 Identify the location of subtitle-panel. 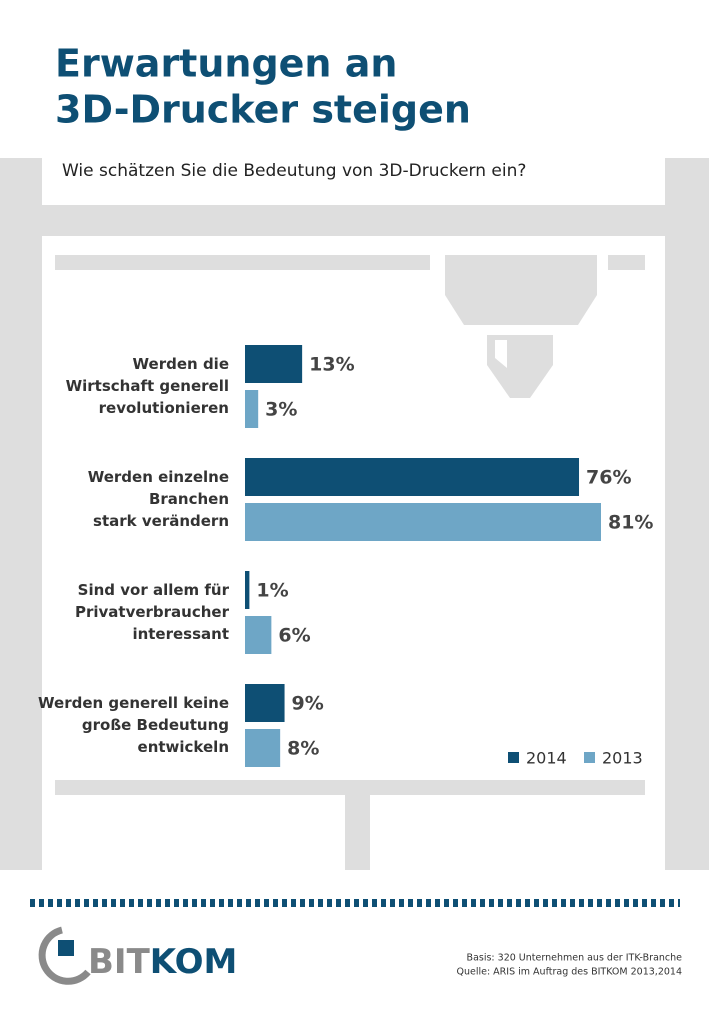
(353, 177).